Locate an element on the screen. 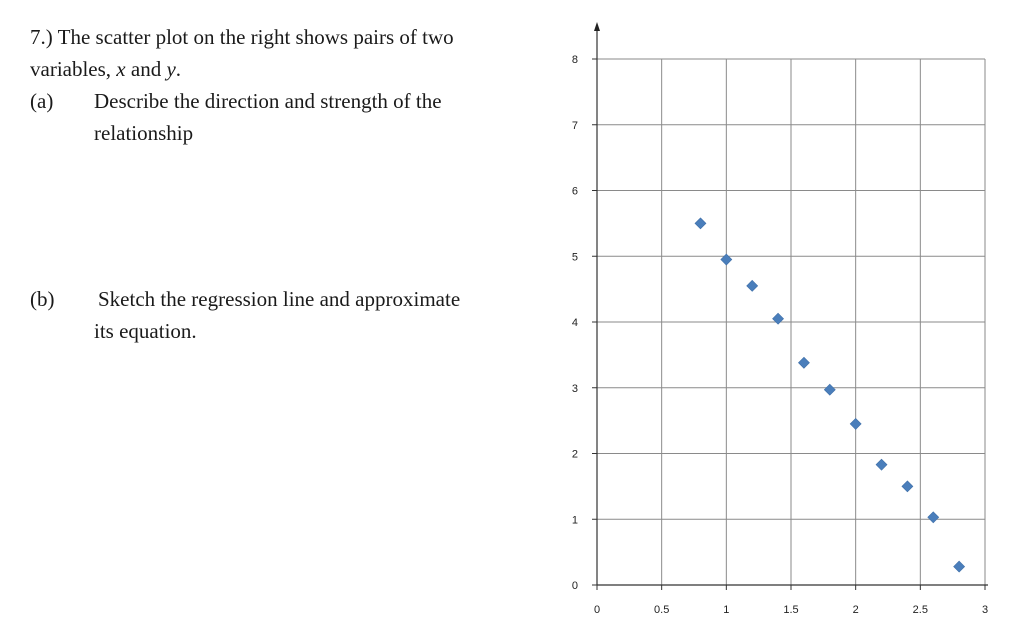  y-tick-label: 2 is located at coordinates (575, 455).